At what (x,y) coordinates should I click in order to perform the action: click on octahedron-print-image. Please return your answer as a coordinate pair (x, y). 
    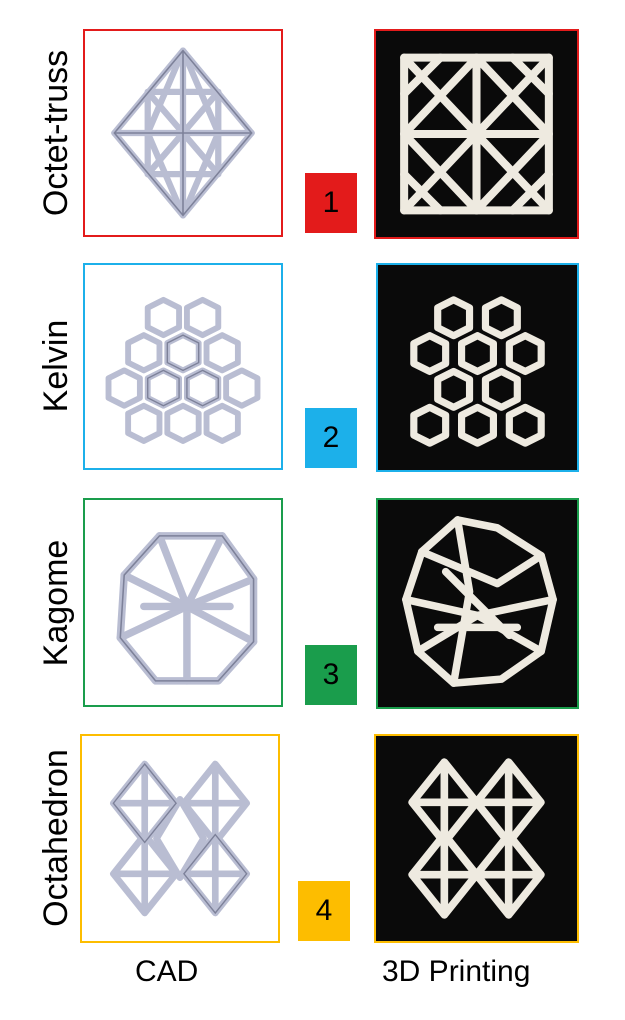
    Looking at the image, I should click on (476, 838).